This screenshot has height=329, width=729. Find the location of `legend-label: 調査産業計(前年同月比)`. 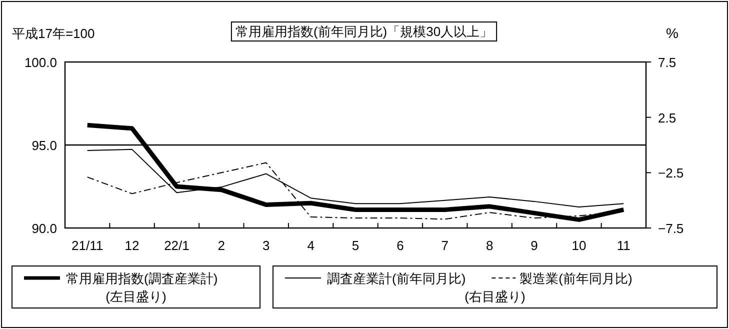

legend-label: 調査産業計(前年同月比) is located at coordinates (396, 278).